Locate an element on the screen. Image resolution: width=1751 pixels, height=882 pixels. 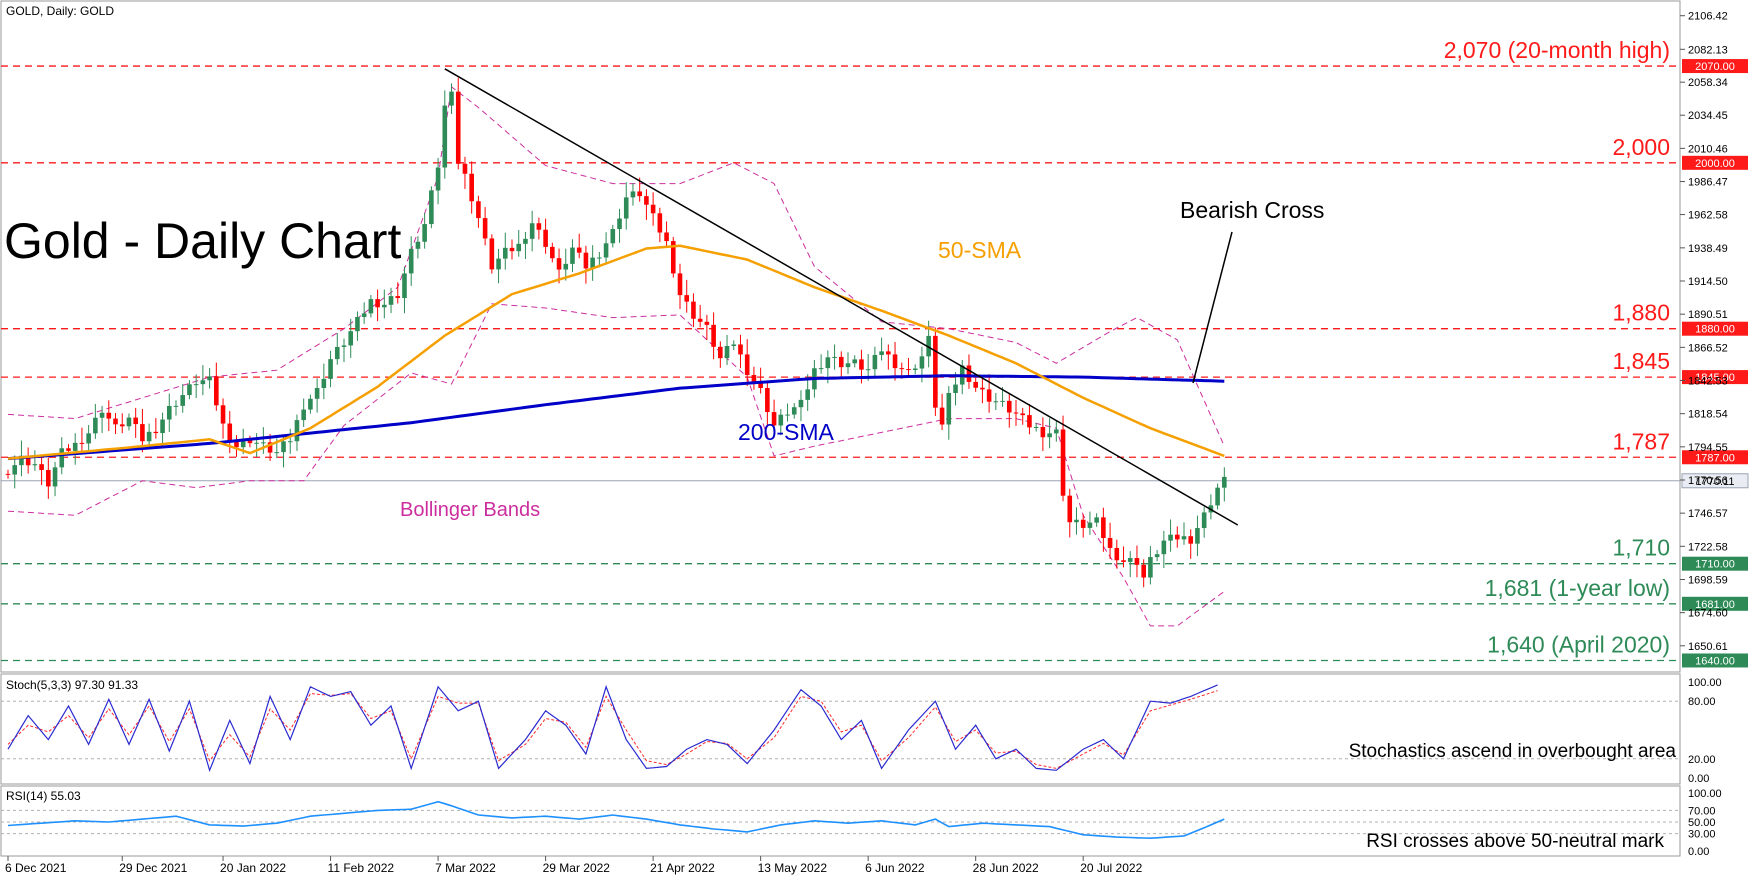
stoch-tick-label: 80.00 is located at coordinates (1702, 702).